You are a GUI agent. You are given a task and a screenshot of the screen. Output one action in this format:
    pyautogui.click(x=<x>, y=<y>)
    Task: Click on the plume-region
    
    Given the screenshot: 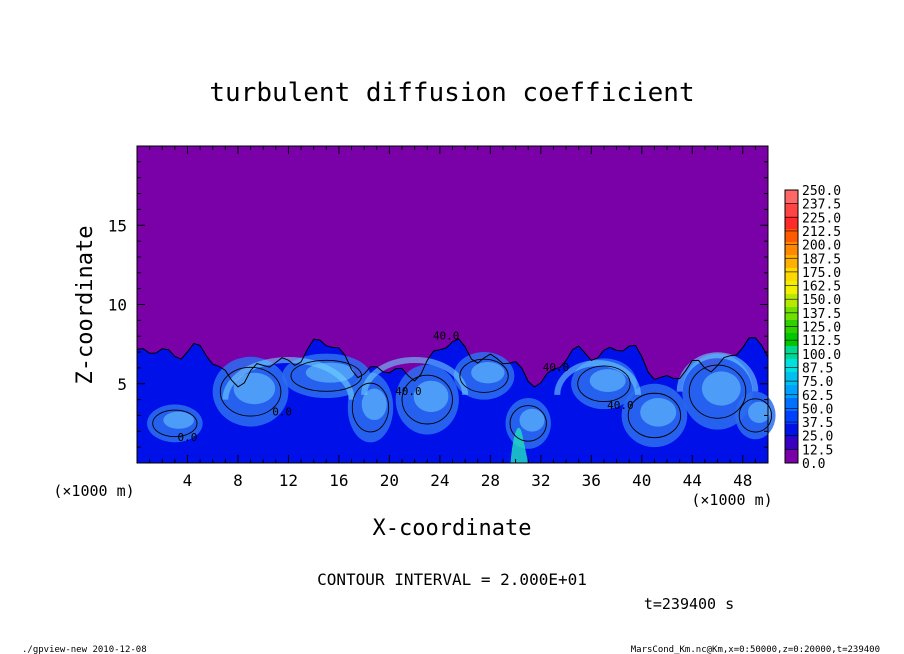 What is the action you would take?
    pyautogui.click(x=519, y=445)
    